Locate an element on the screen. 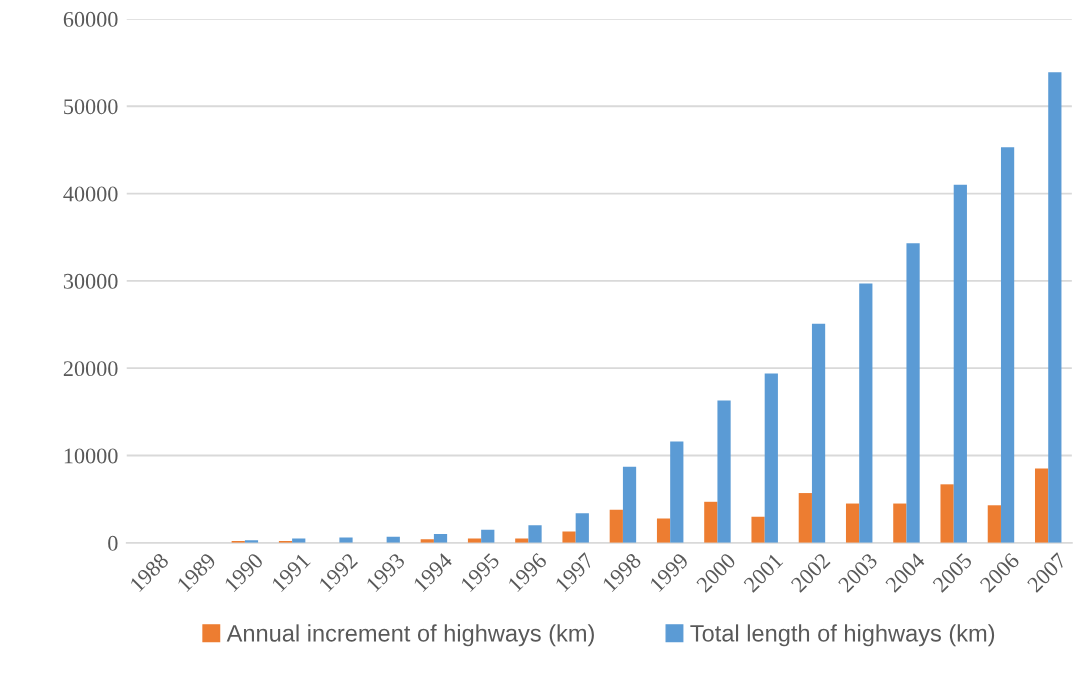 Image resolution: width=1074 pixels, height=676 pixels. y-tick-label: 10000 is located at coordinates (91, 456).